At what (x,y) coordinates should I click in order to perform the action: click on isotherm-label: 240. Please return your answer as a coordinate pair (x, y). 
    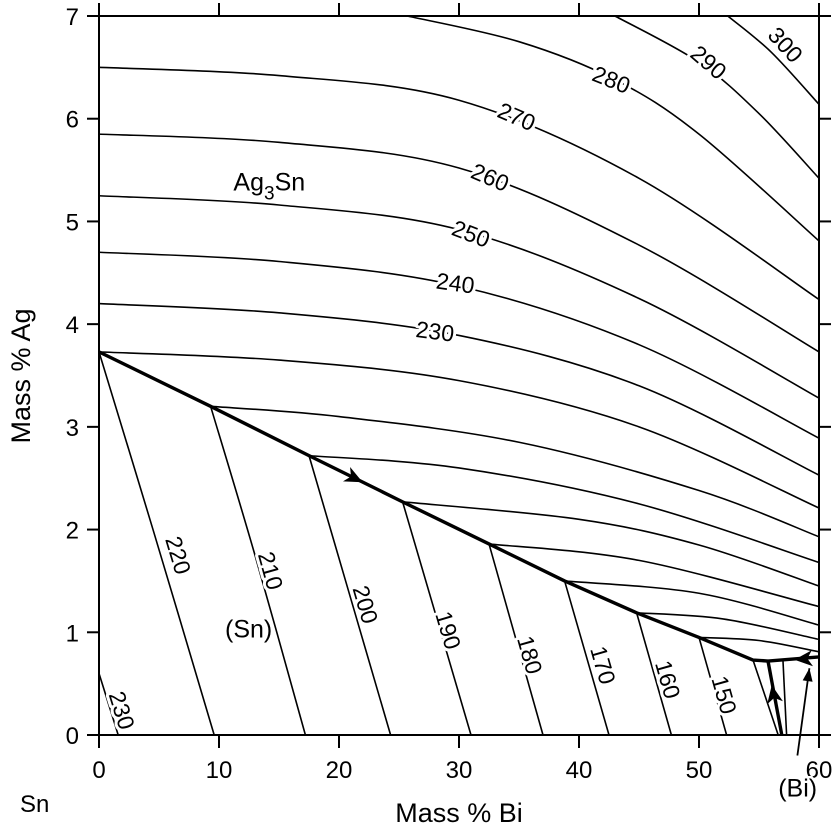
    Looking at the image, I should click on (456, 283).